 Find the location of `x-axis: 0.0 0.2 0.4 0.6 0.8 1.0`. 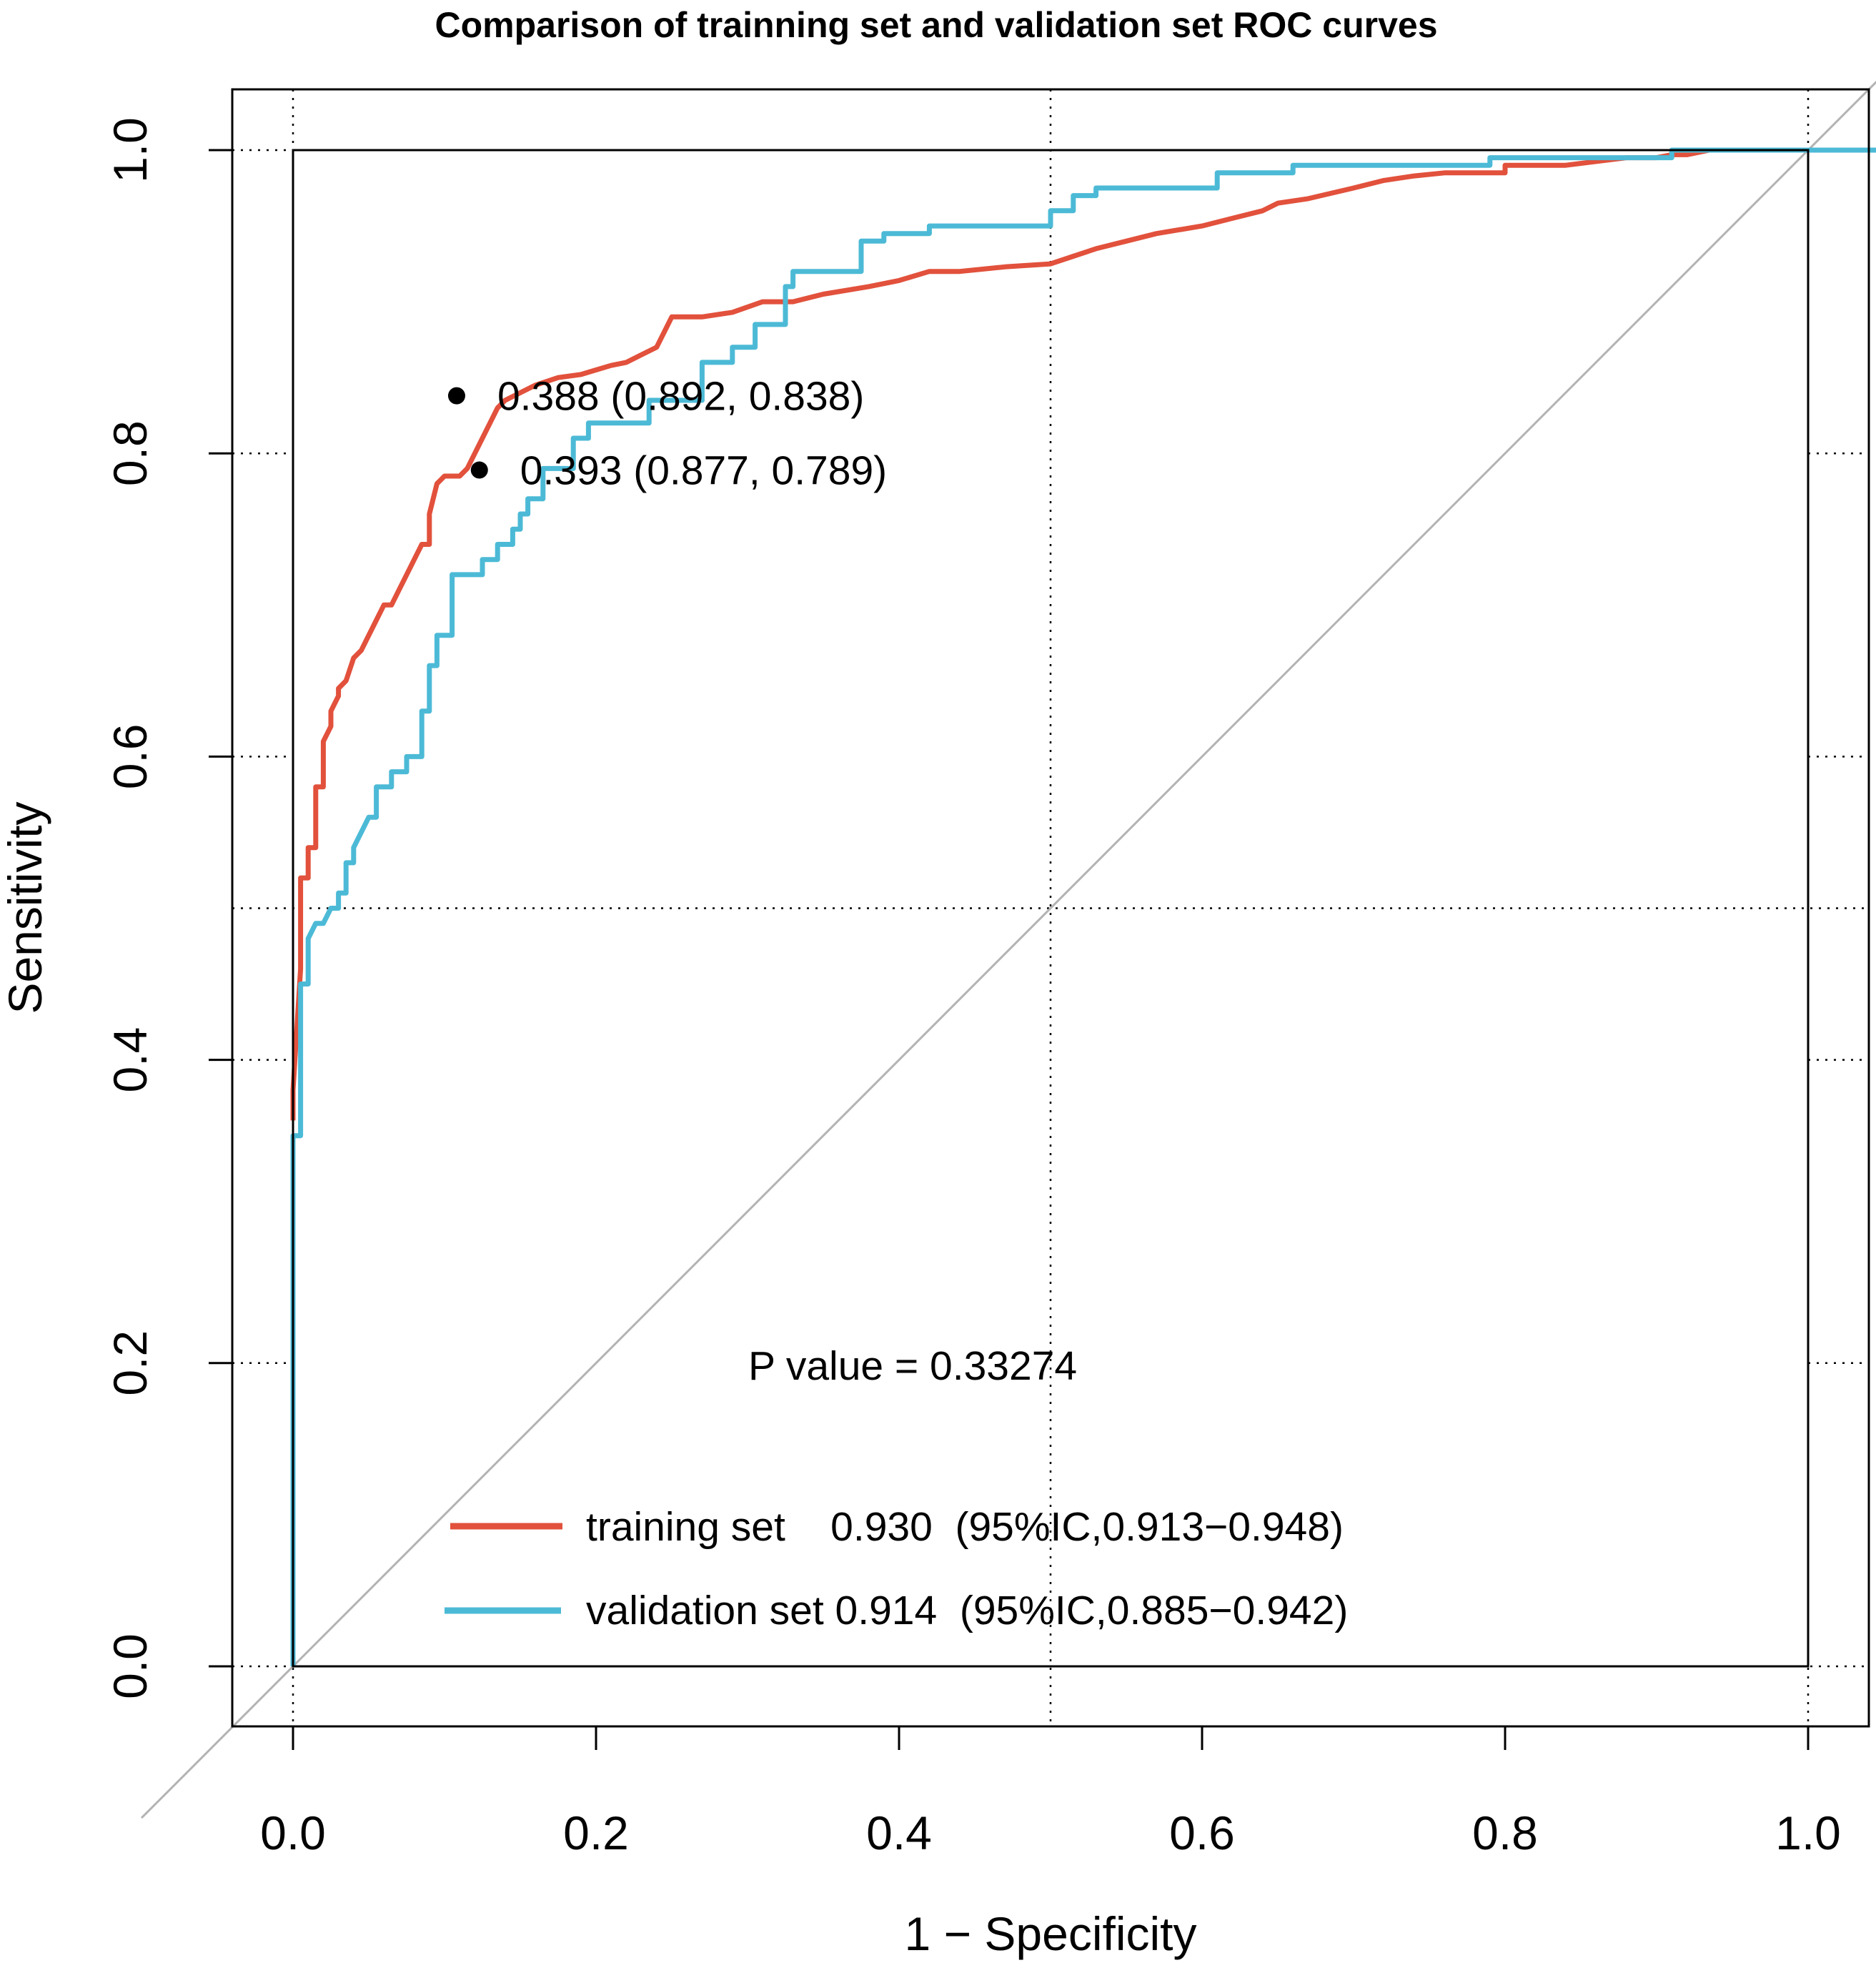

x-axis: 0.0 0.2 0.4 0.6 0.8 1.0 is located at coordinates (1050, 1792).